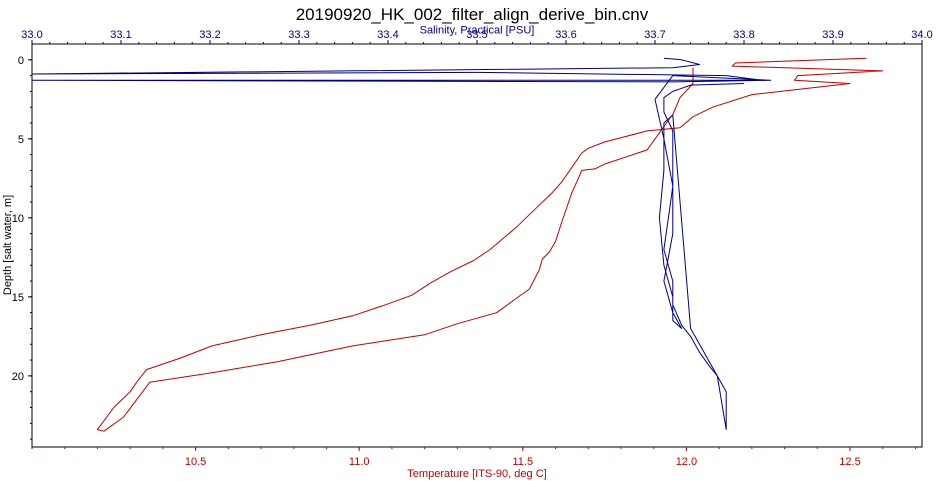  I want to click on salinity-axis-label: Salinity, Practical [PSU], so click(477, 31).